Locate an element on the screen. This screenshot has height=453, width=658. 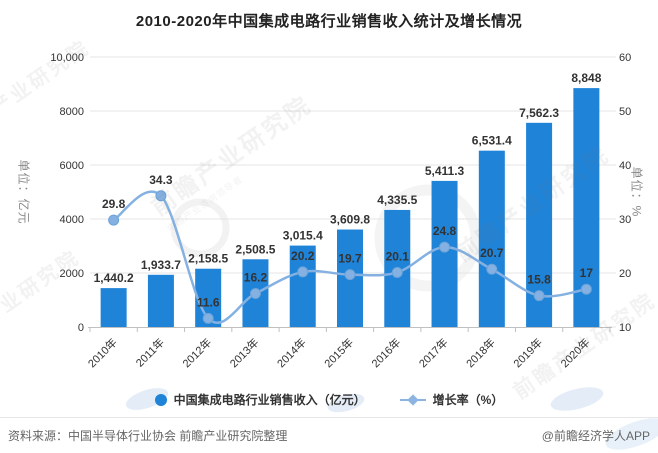
bar-label: 3,609.8 is located at coordinates (350, 220).